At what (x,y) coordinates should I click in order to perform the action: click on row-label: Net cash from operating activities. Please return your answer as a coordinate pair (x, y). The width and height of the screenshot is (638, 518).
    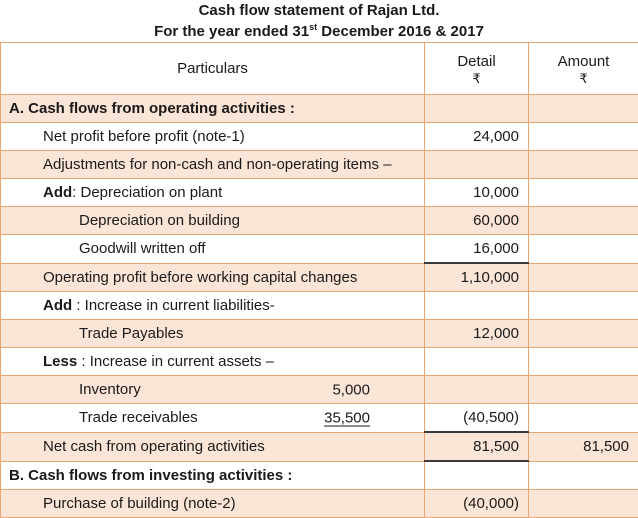
    Looking at the image, I should click on (154, 446).